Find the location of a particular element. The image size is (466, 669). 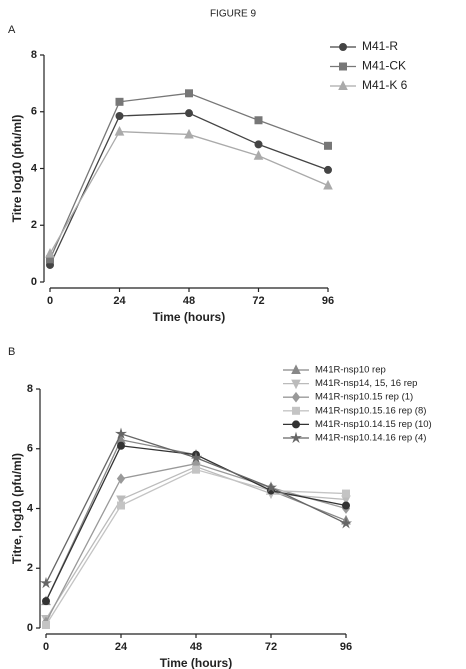

series-line is located at coordinates (189, 192).